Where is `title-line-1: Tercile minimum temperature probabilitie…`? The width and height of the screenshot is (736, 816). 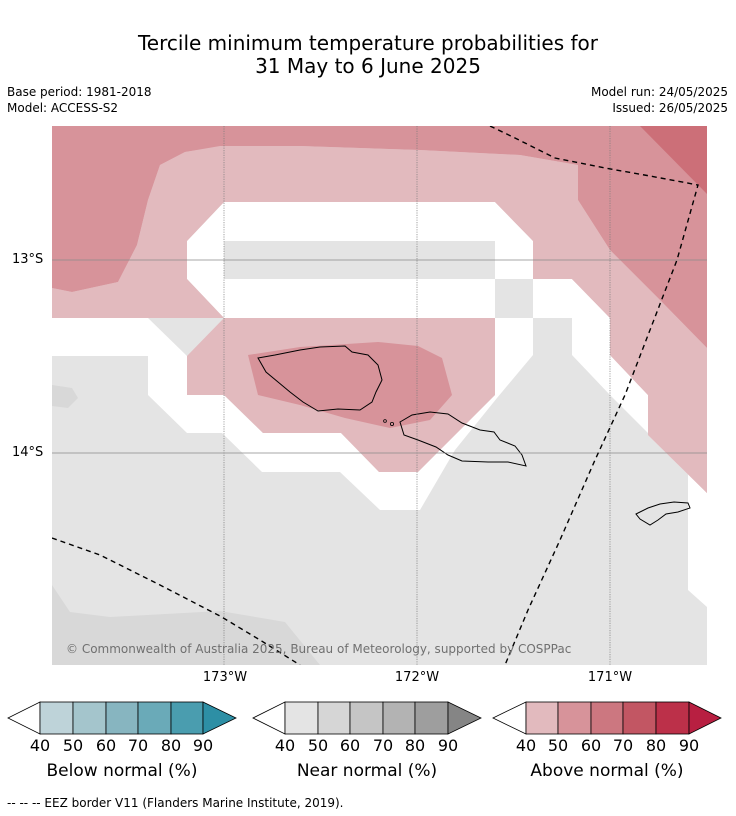 title-line-1: Tercile minimum temperature probabilitie… is located at coordinates (368, 43).